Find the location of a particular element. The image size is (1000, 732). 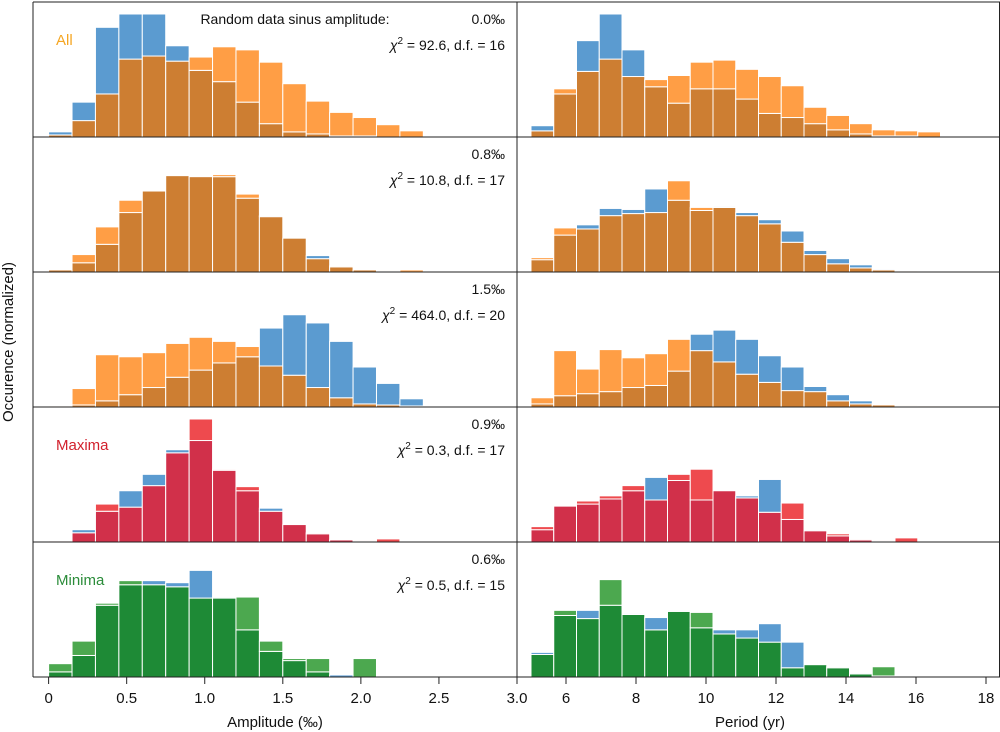

period-tick-label: 12 is located at coordinates (776, 698).